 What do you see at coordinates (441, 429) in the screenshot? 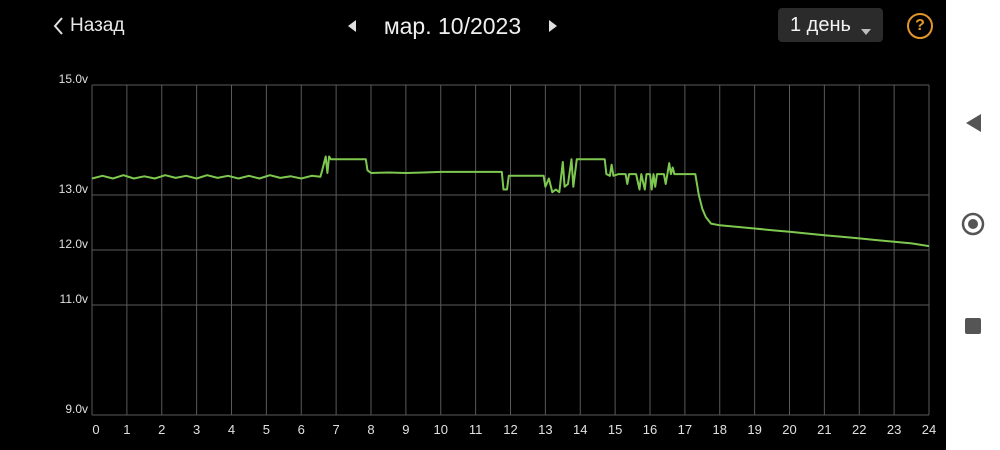
I see `x-tick-label: 10` at bounding box center [441, 429].